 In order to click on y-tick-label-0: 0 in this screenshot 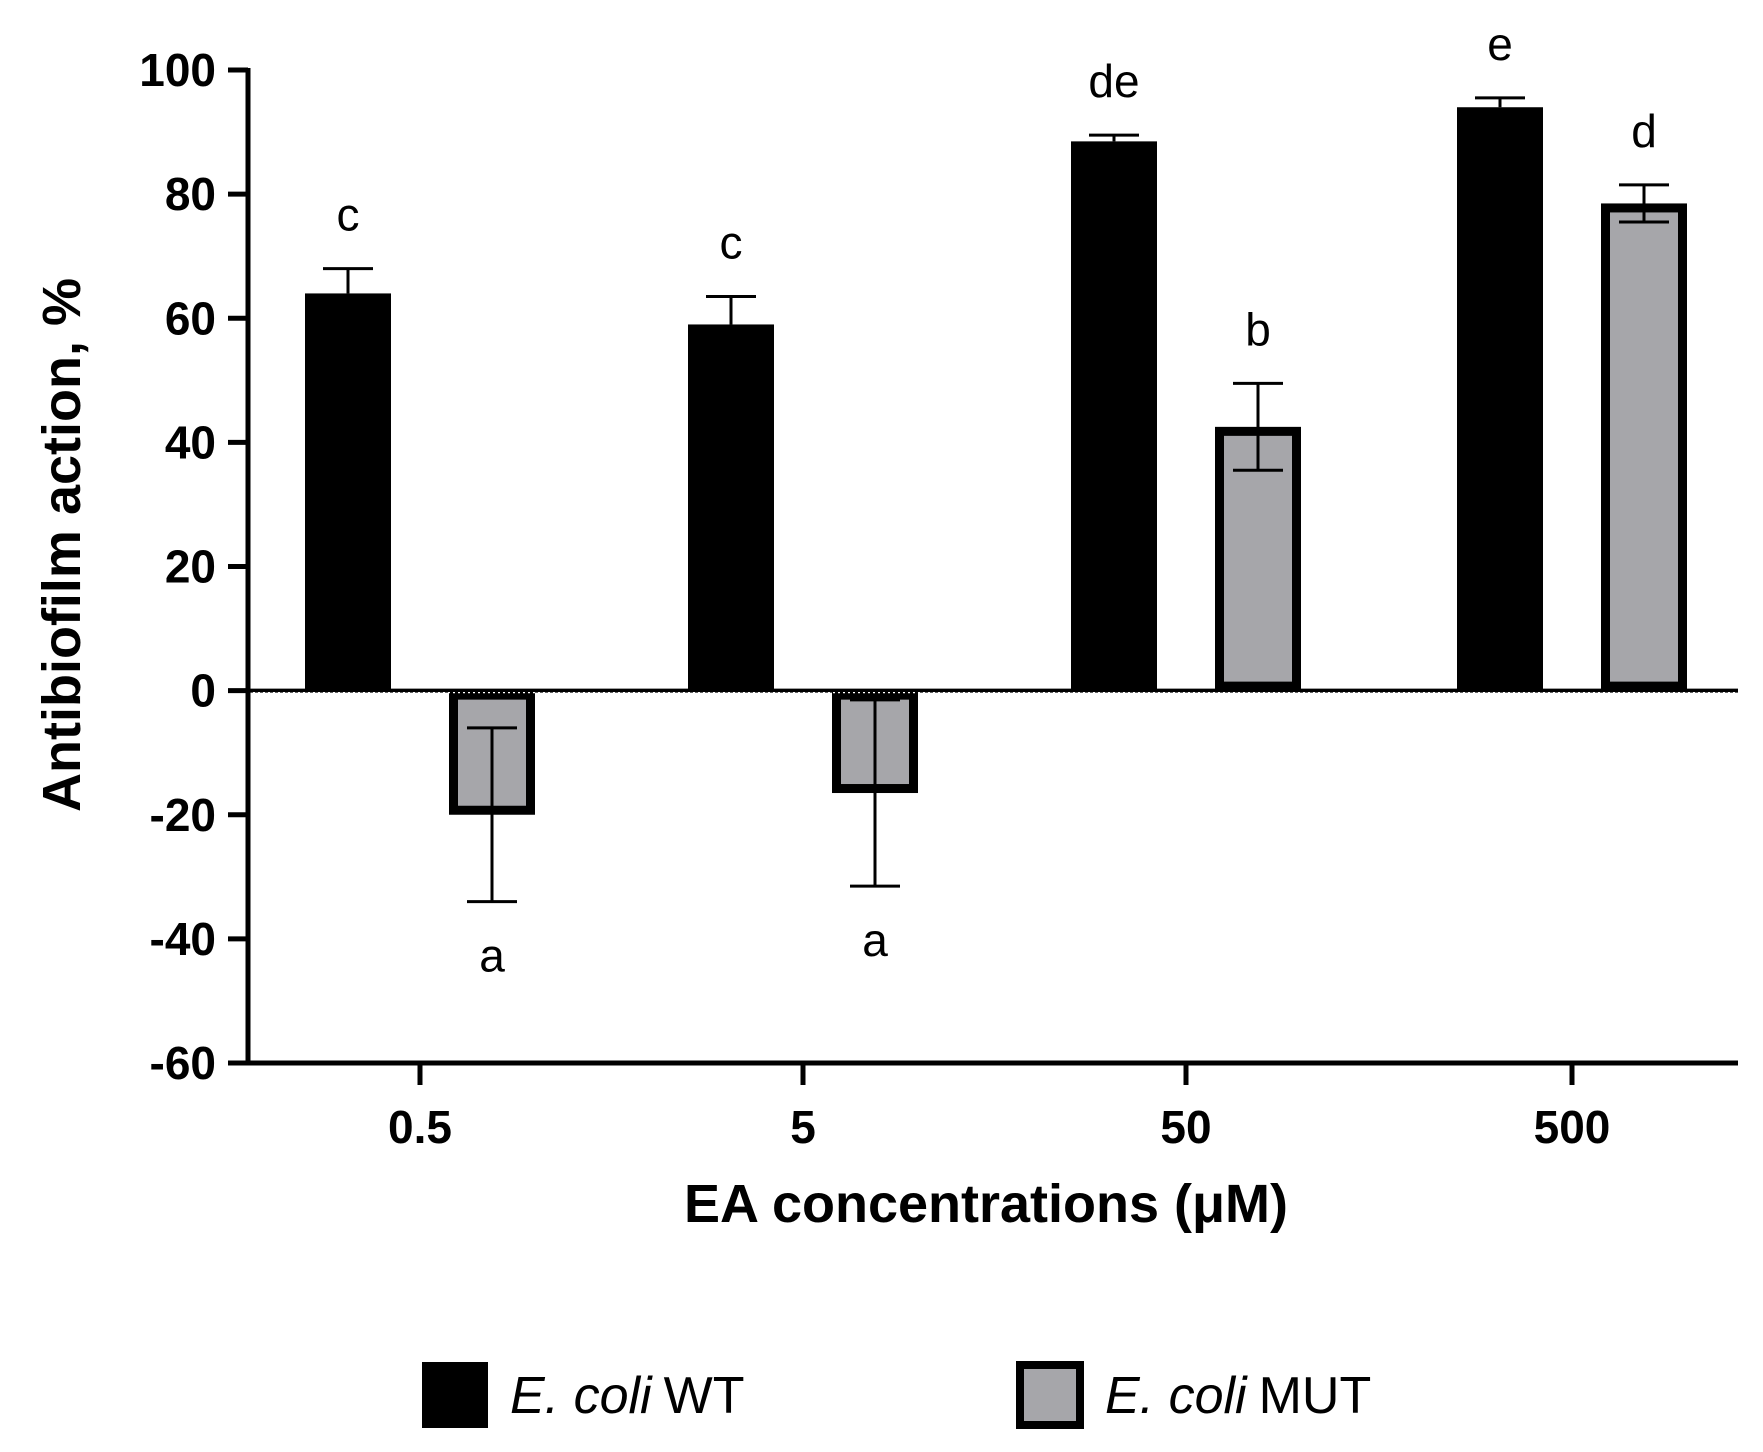, I will do `click(203, 691)`.